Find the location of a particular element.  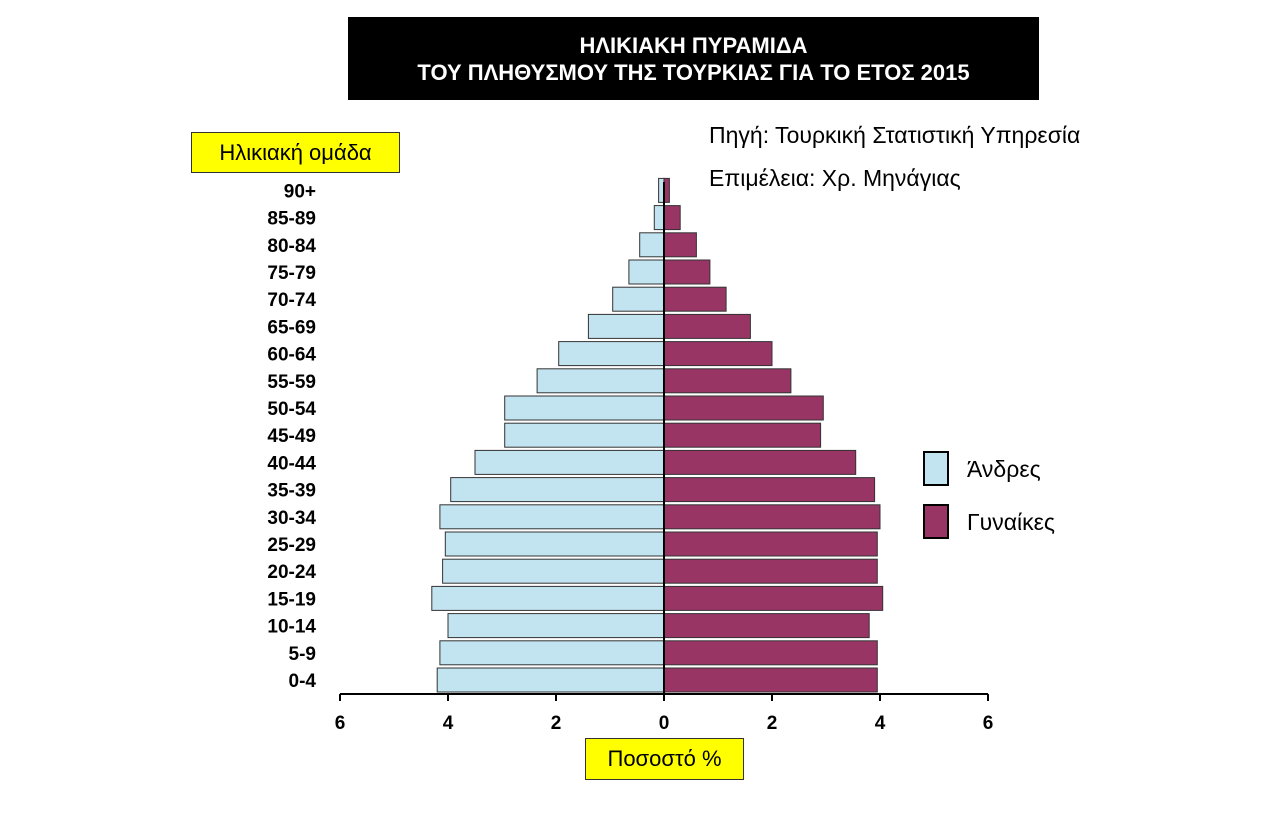

y-tick-label: 35-39 is located at coordinates (291, 491).